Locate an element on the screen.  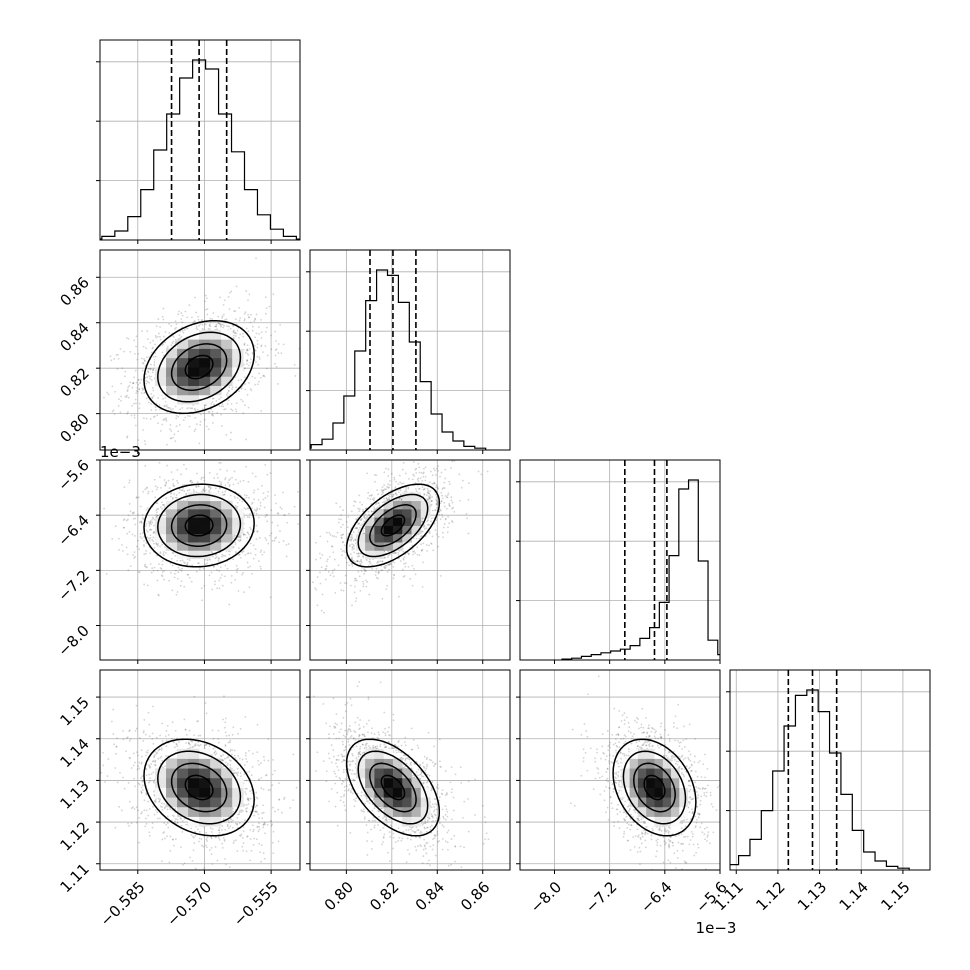
x-tick-label: 0.86 is located at coordinates (475, 896).